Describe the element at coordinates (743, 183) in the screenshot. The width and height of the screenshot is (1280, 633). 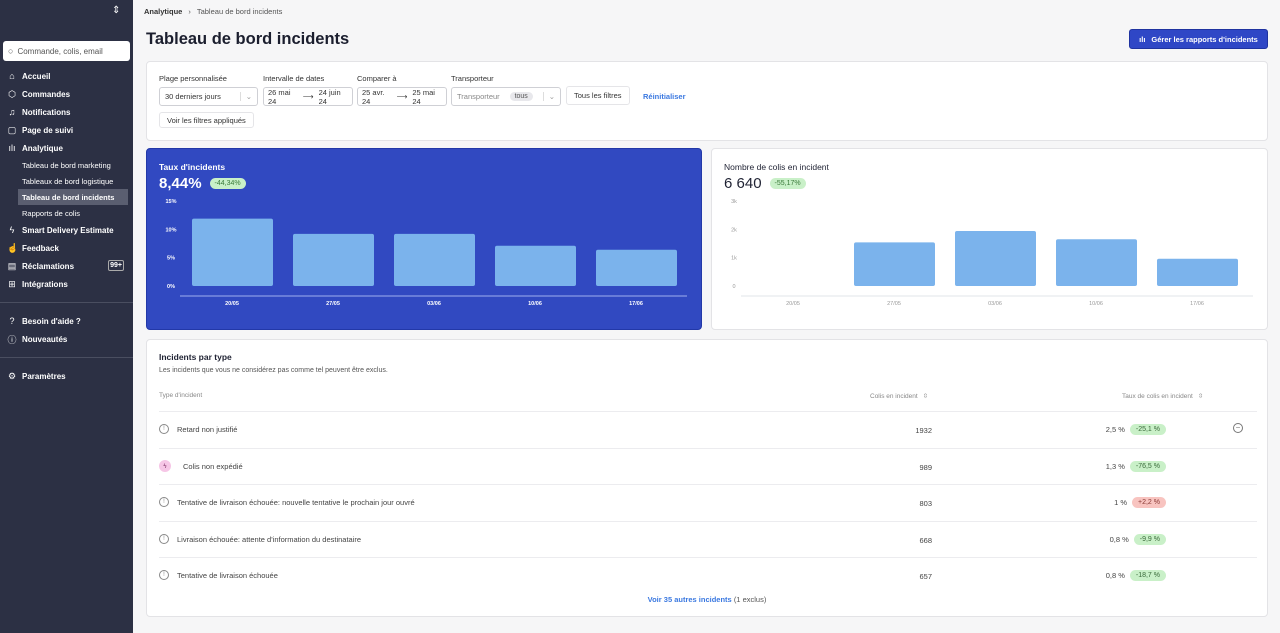
I see `headline-value: 6 640` at that location.